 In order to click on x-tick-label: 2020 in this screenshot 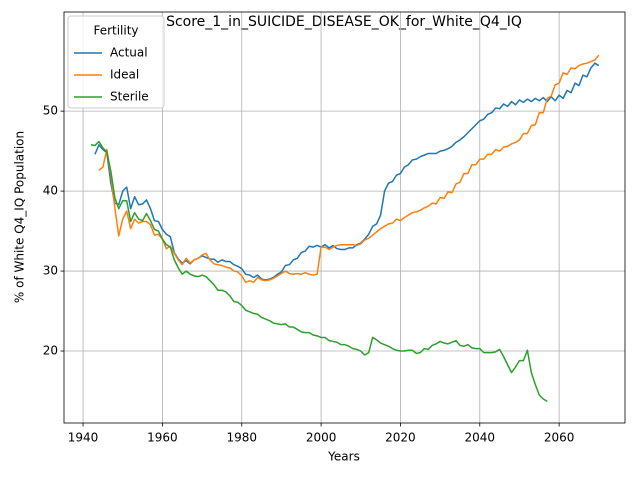, I will do `click(400, 438)`.